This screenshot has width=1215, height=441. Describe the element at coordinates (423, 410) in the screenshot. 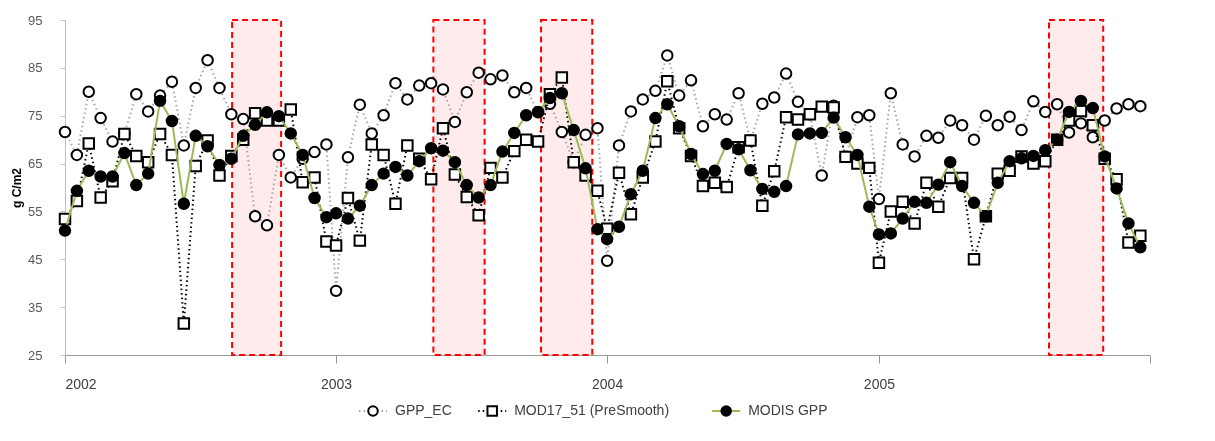

I see `legend-label: GPP_EC` at that location.